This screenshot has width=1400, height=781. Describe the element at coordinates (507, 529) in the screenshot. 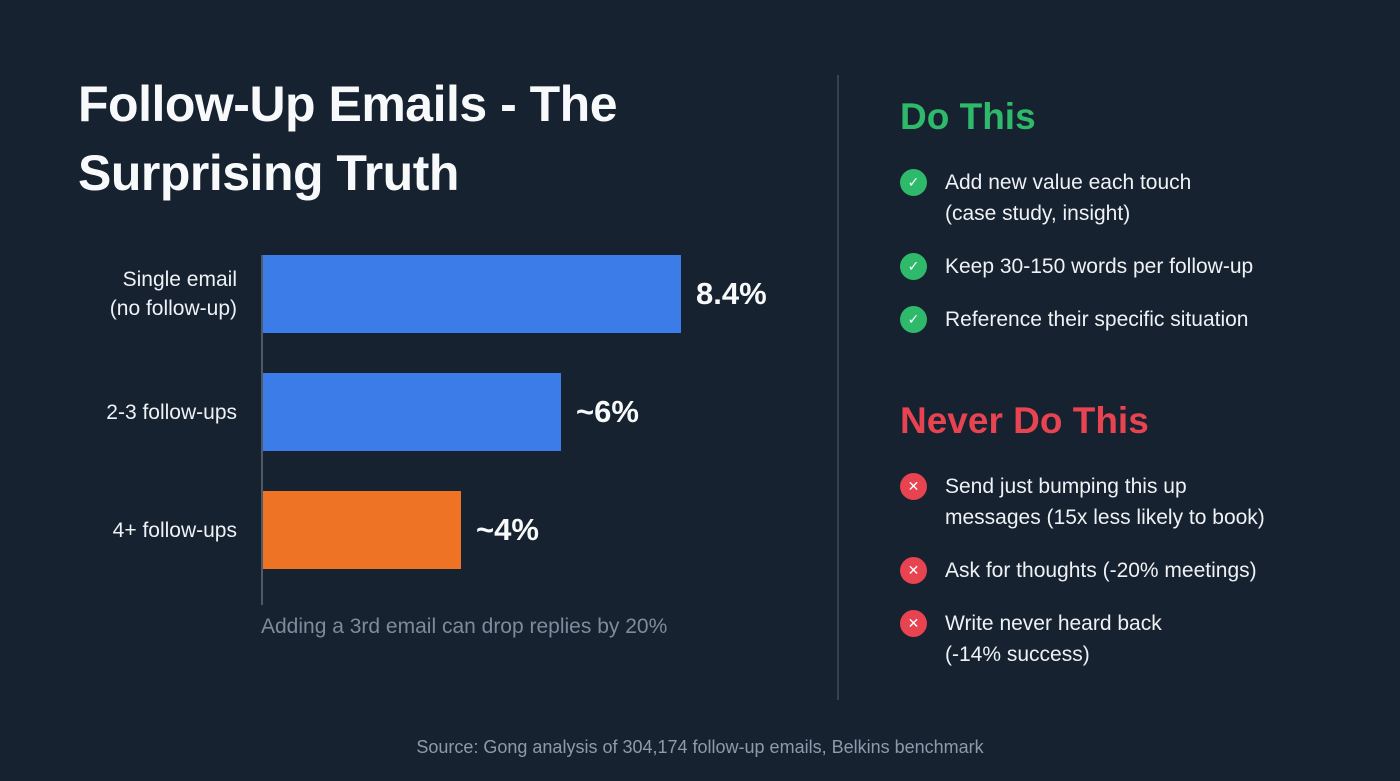

I see `value-label: ~4%` at that location.